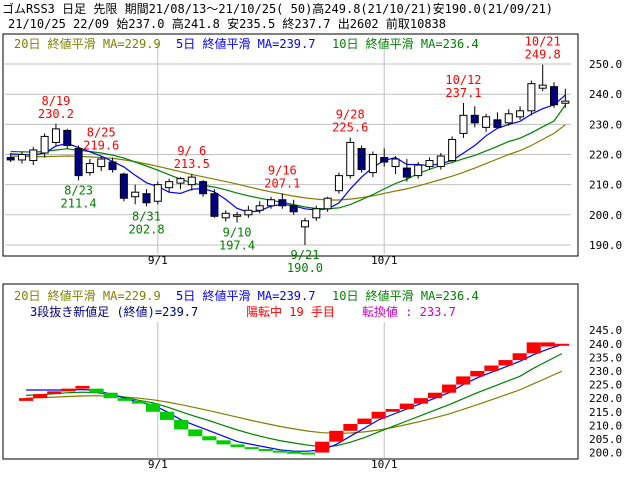 The width and height of the screenshot is (624, 479). Describe the element at coordinates (55, 101) in the screenshot. I see `peak-date-label: 8/19` at that location.